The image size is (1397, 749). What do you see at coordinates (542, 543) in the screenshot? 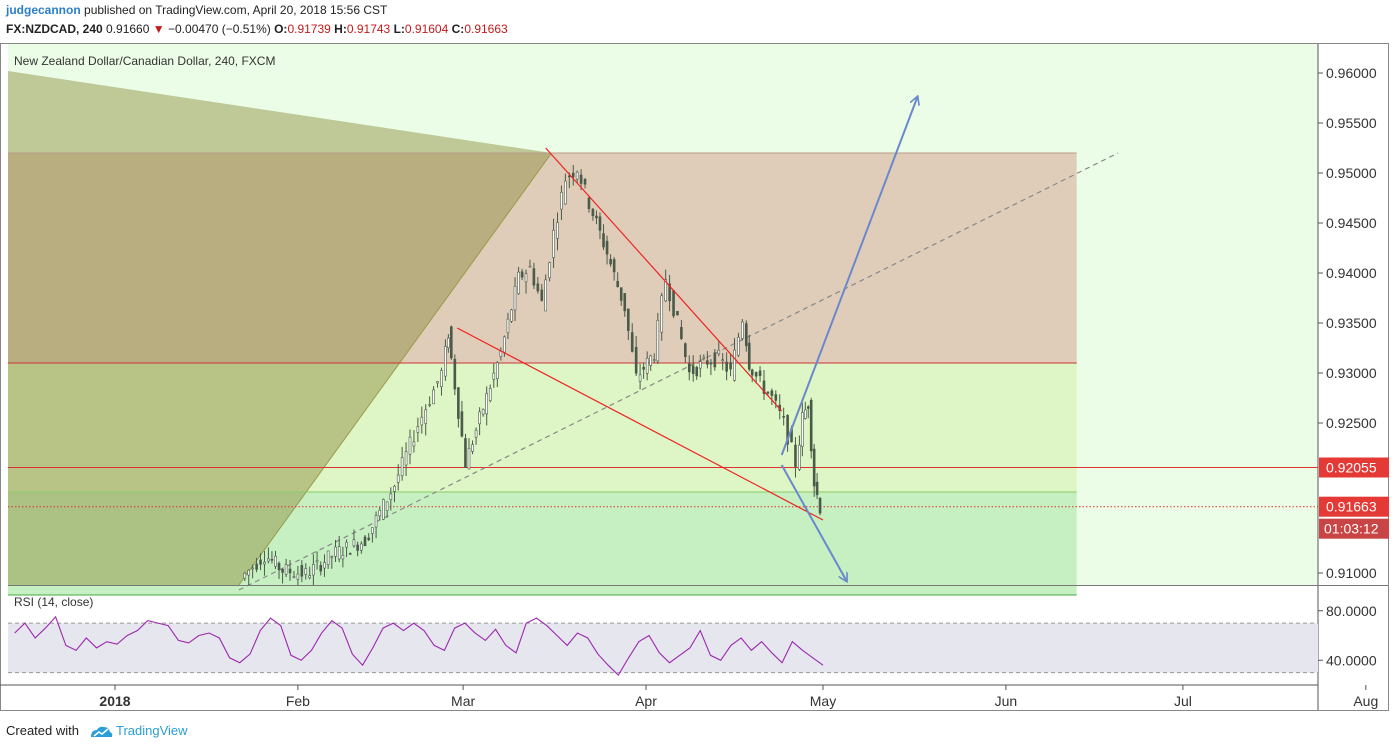
I see `stop-zone-rect` at bounding box center [542, 543].